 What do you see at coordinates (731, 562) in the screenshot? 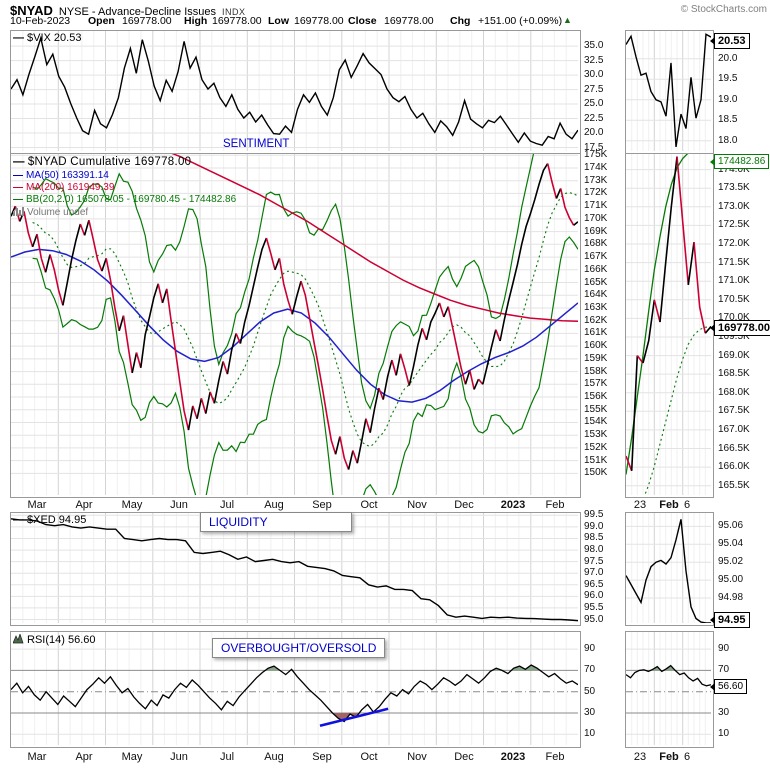
I see `y-tick-label: 95.02` at bounding box center [731, 562].